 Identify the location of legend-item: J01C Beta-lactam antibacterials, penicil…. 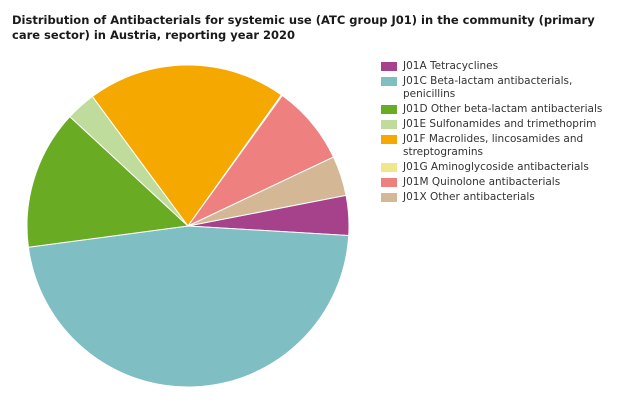
(501, 88).